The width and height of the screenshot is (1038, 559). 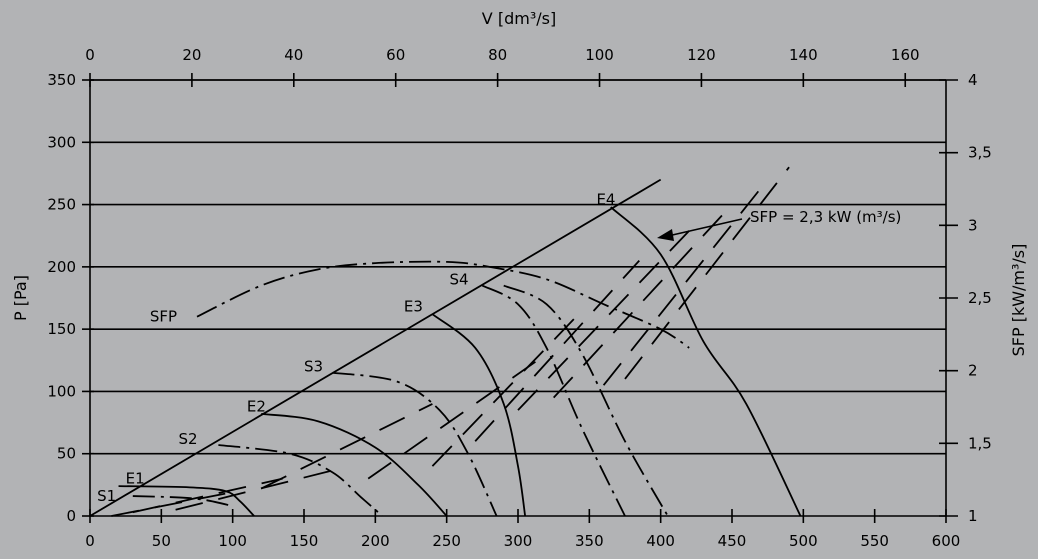 What do you see at coordinates (106, 496) in the screenshot?
I see `series-label-s1: S1` at bounding box center [106, 496].